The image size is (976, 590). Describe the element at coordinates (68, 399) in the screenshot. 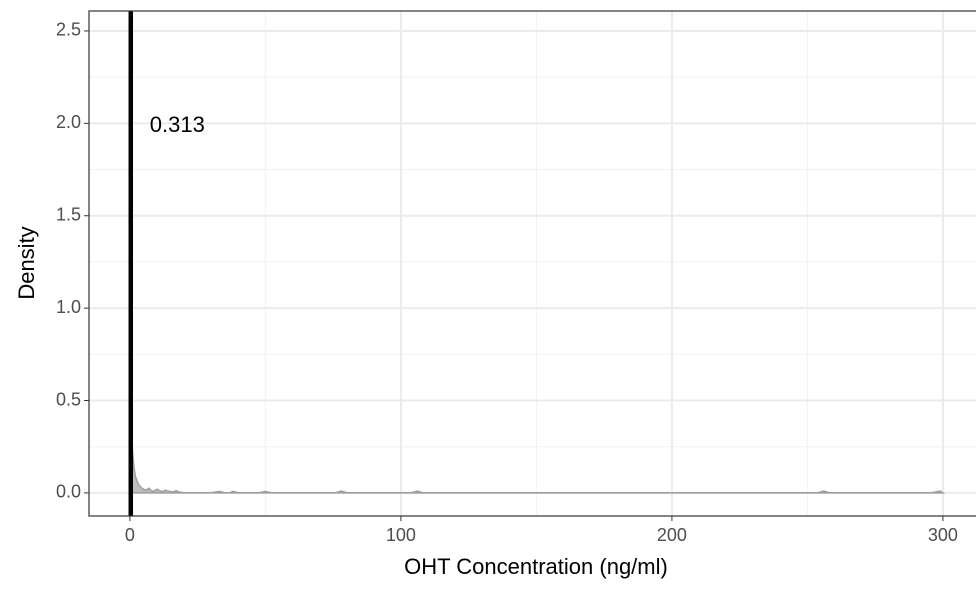

I see `y-tick-label: 0.5` at that location.